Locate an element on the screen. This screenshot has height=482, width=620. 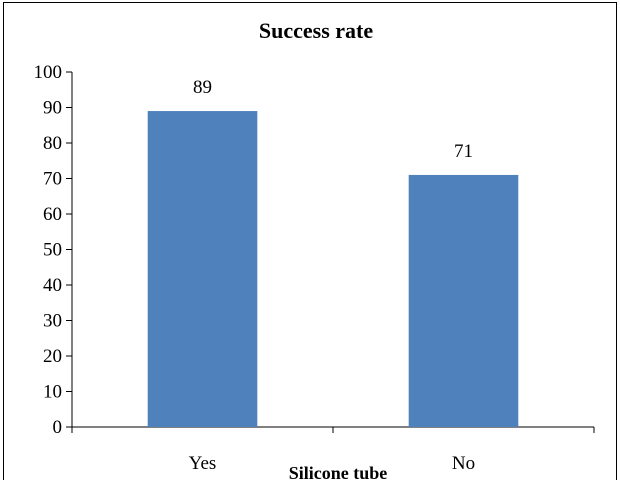
bar-no is located at coordinates (463, 300).